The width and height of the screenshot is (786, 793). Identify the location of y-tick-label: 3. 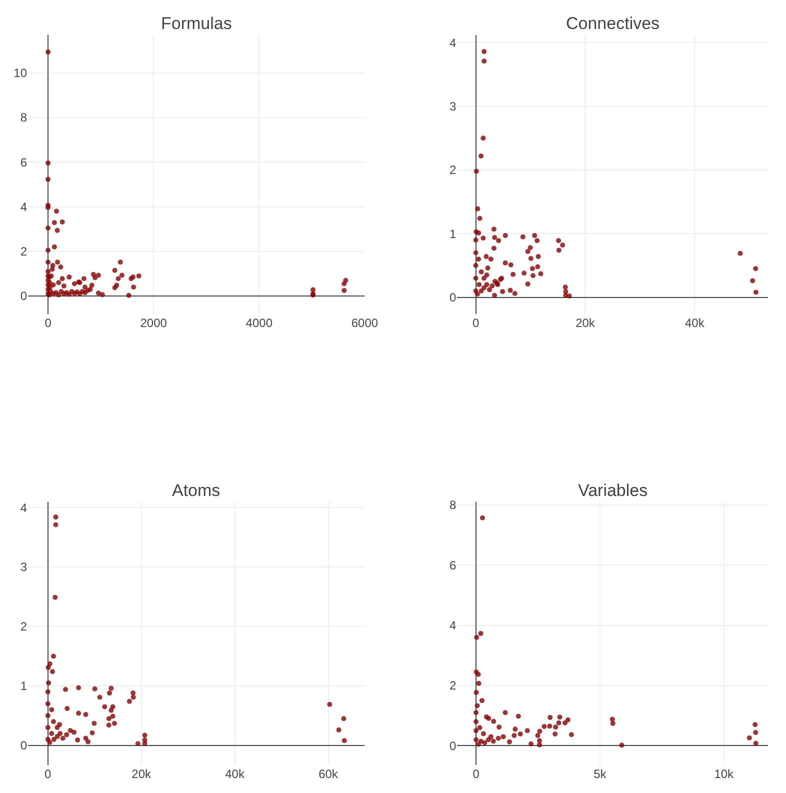
(24, 567).